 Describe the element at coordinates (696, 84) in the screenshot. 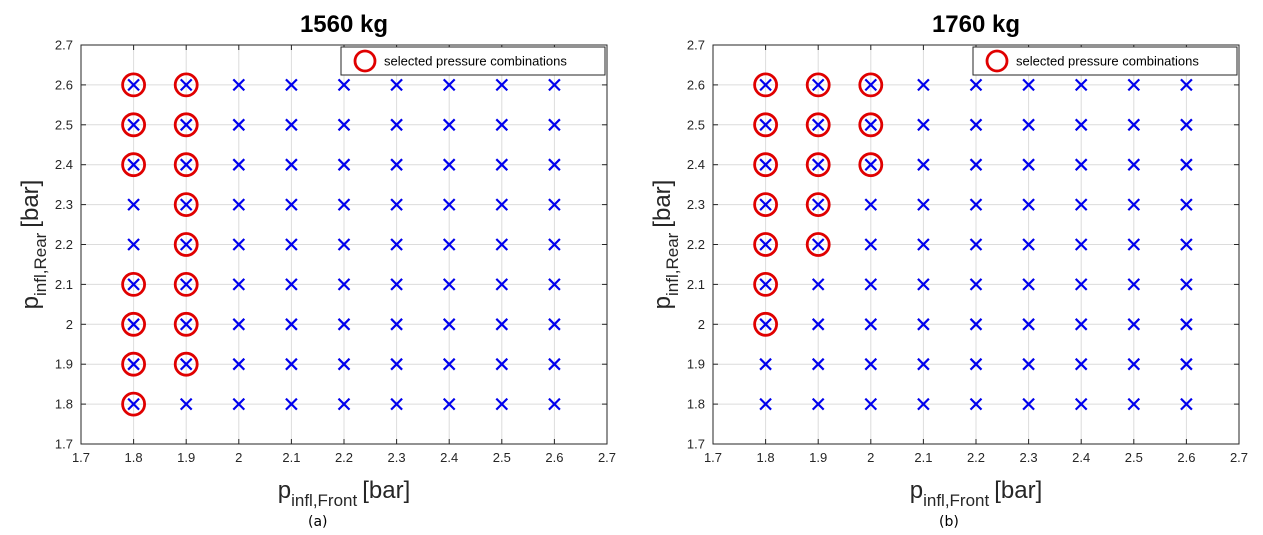

I see `y-tick-label: 2.6` at that location.